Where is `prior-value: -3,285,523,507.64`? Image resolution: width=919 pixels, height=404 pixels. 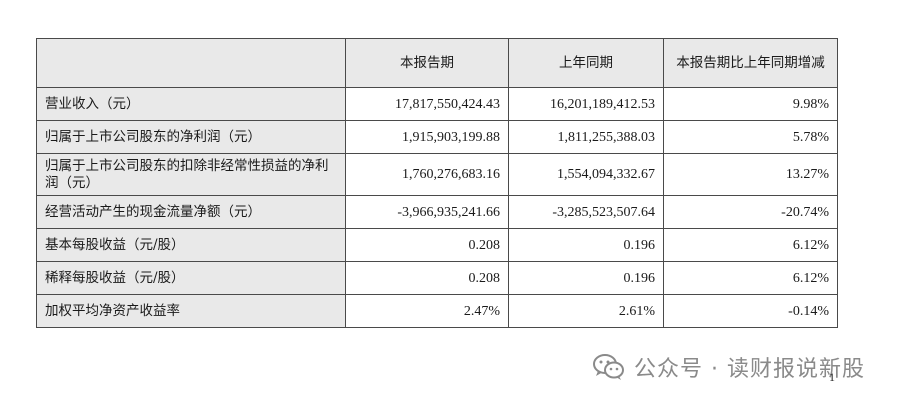
prior-value: -3,285,523,507.64 is located at coordinates (586, 212).